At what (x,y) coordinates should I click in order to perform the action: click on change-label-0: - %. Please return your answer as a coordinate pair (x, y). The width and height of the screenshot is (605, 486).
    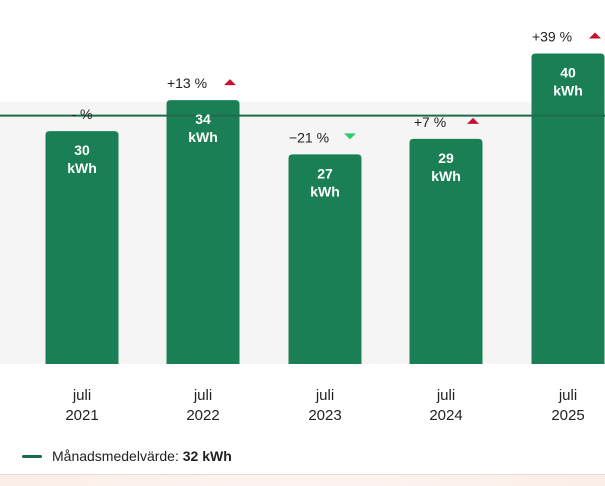
    Looking at the image, I should click on (82, 114).